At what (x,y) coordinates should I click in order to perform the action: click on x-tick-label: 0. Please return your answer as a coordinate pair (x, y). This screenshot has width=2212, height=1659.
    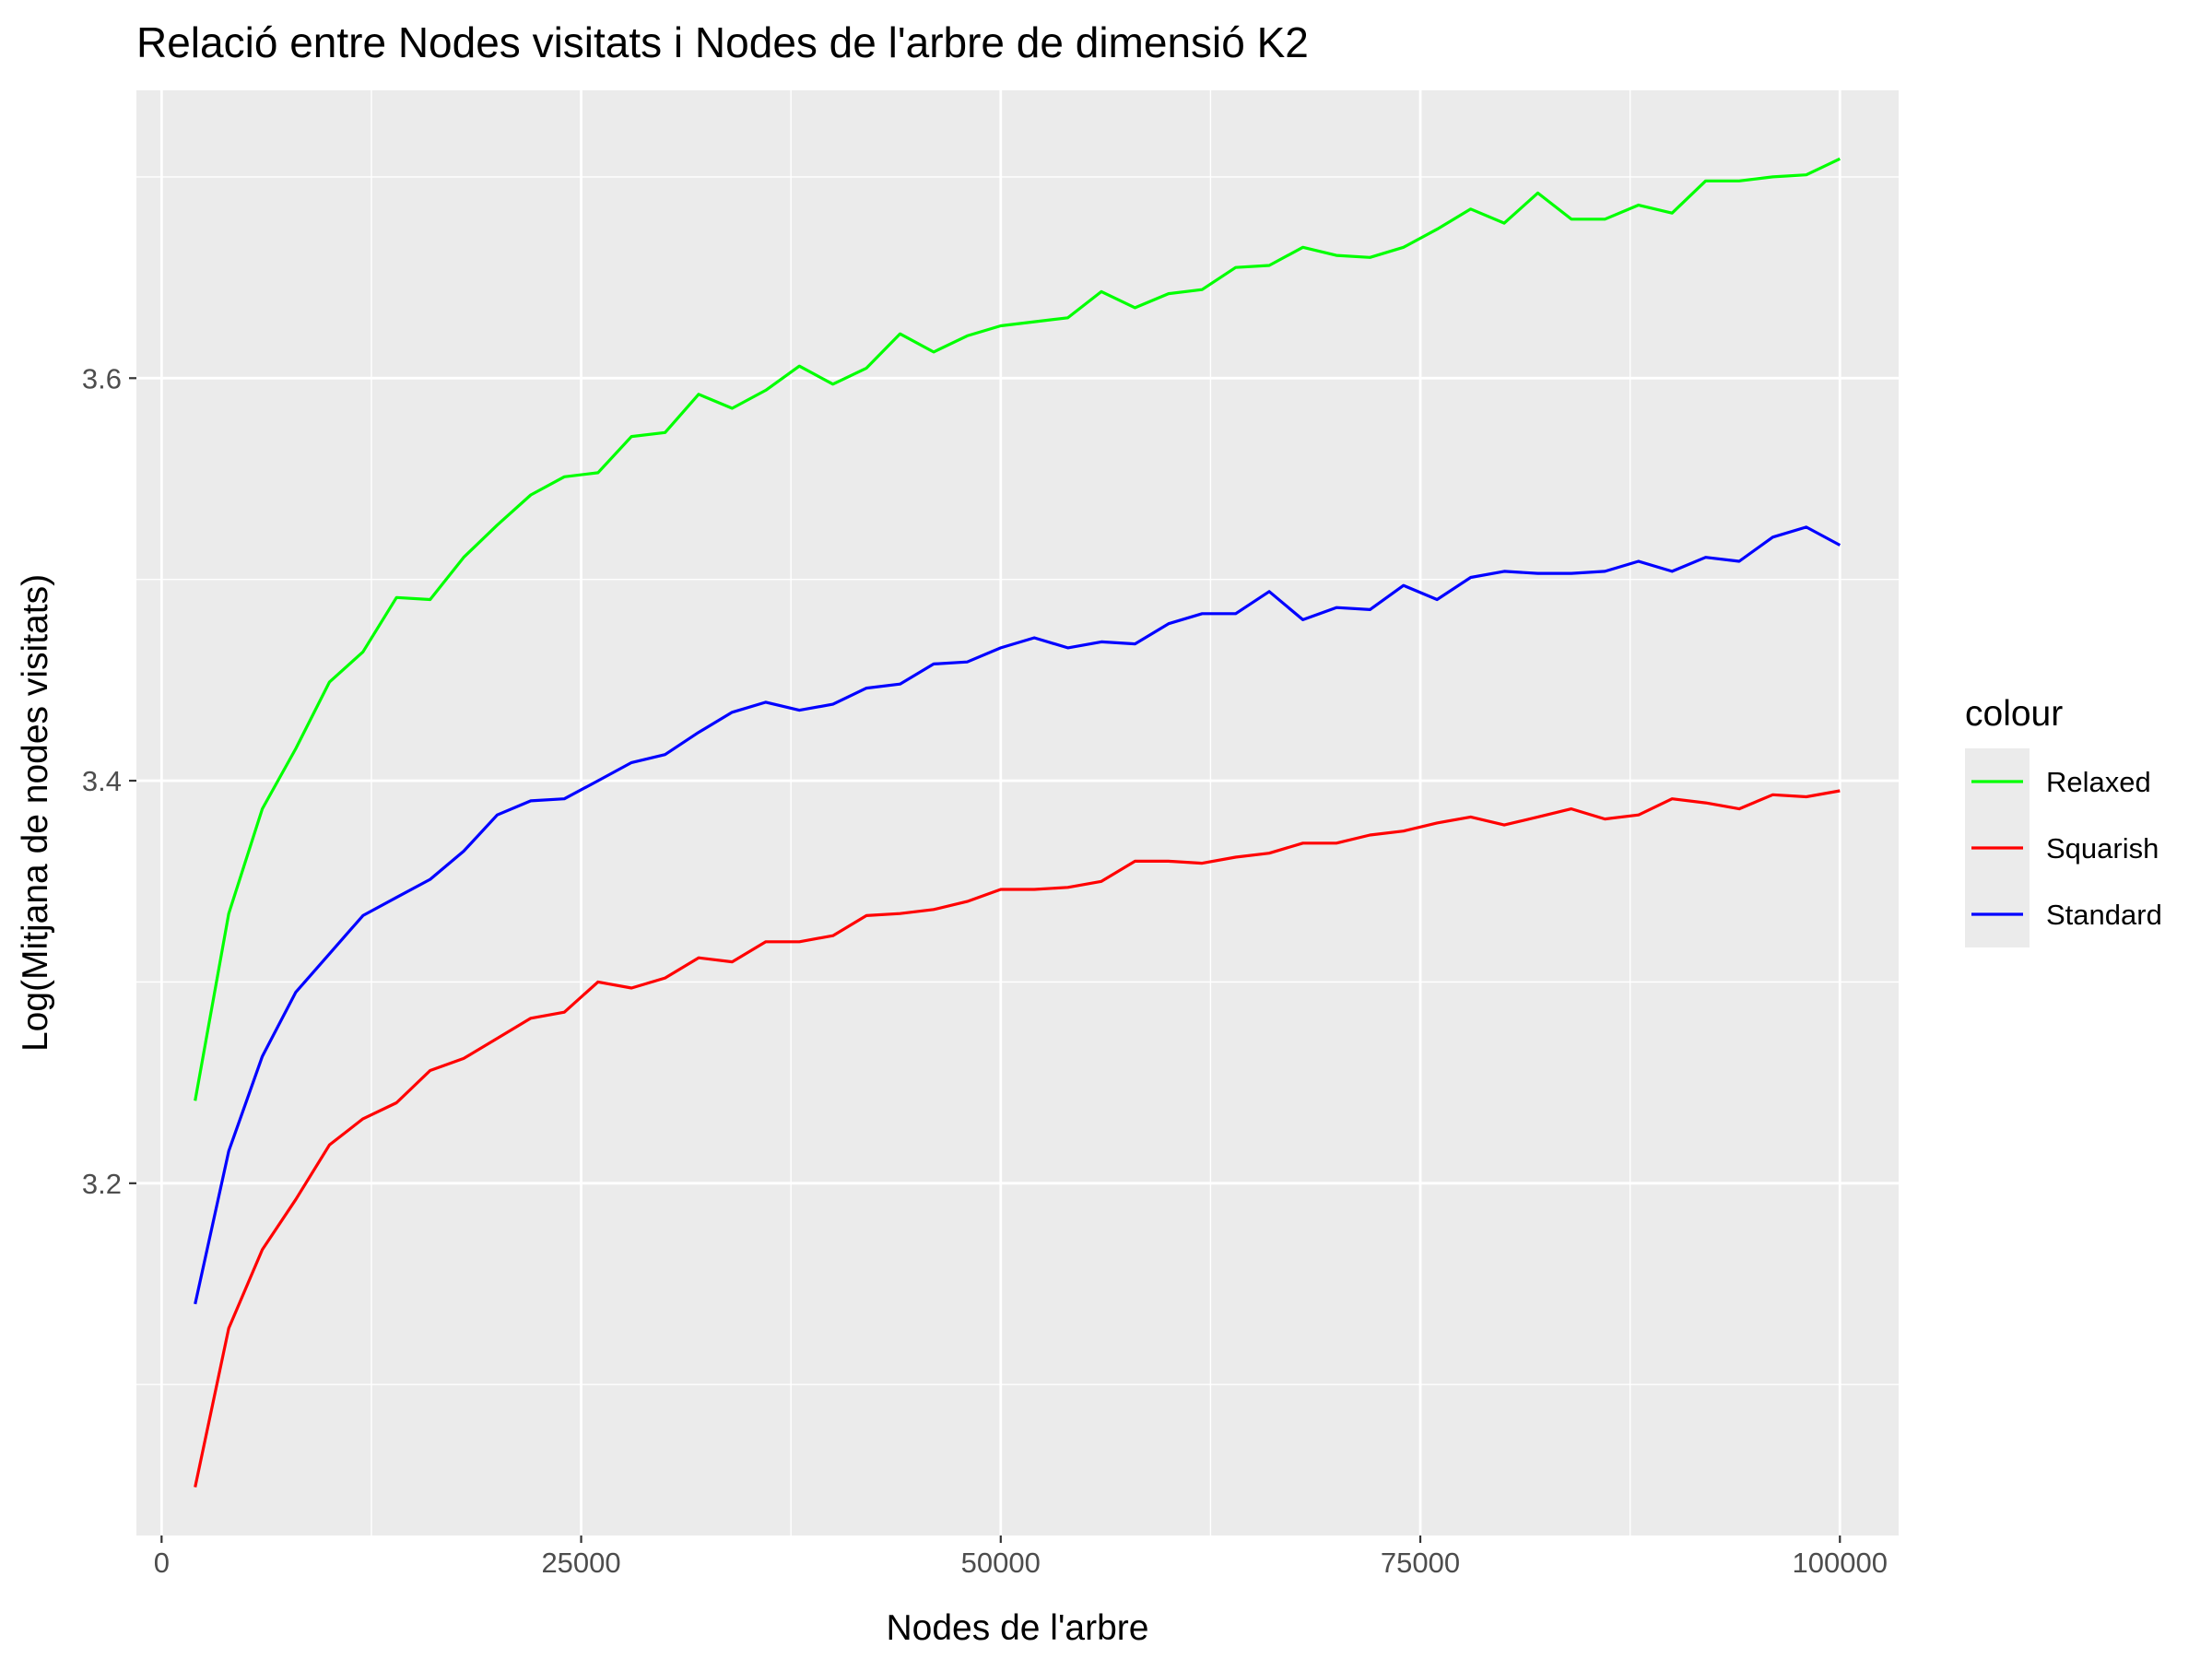
    Looking at the image, I should click on (162, 1563).